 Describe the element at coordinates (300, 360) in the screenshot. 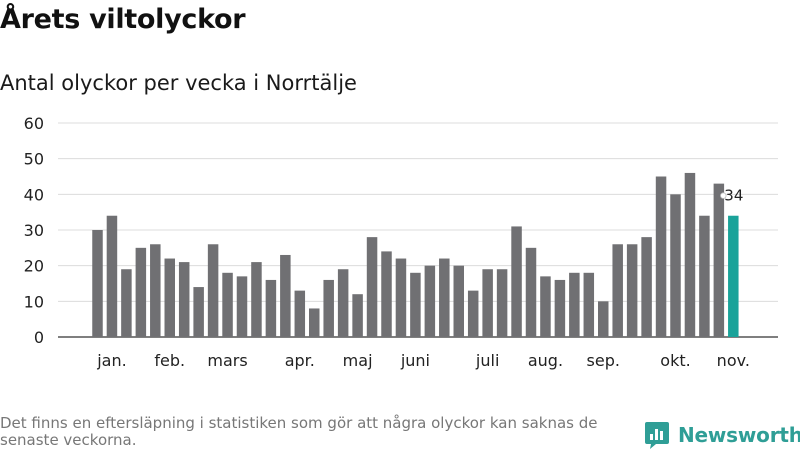

I see `x-tick-label: apr.` at that location.